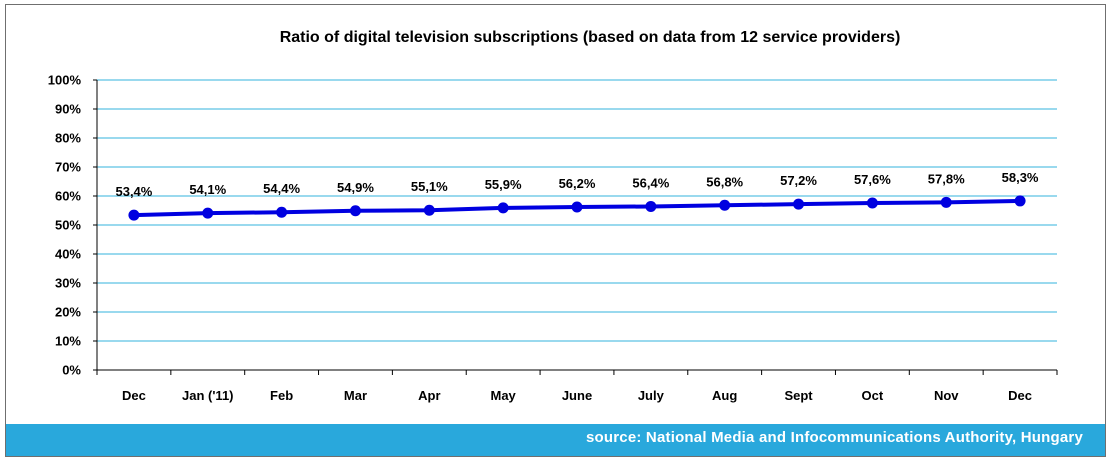  I want to click on y-tick-label: 10%, so click(68, 341).